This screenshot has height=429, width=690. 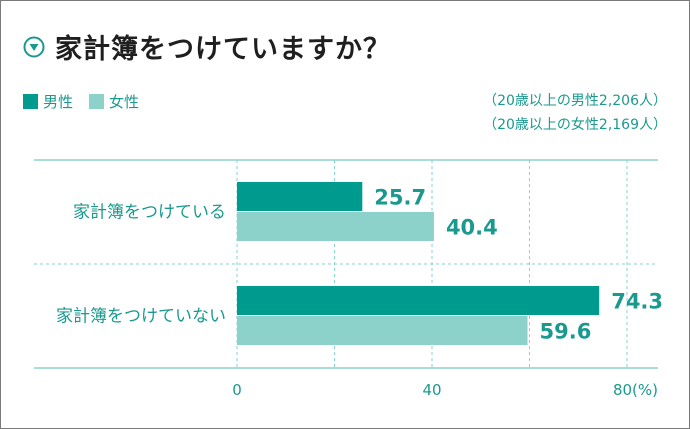 I want to click on x-tick-label: 80(%), so click(x=635, y=390).